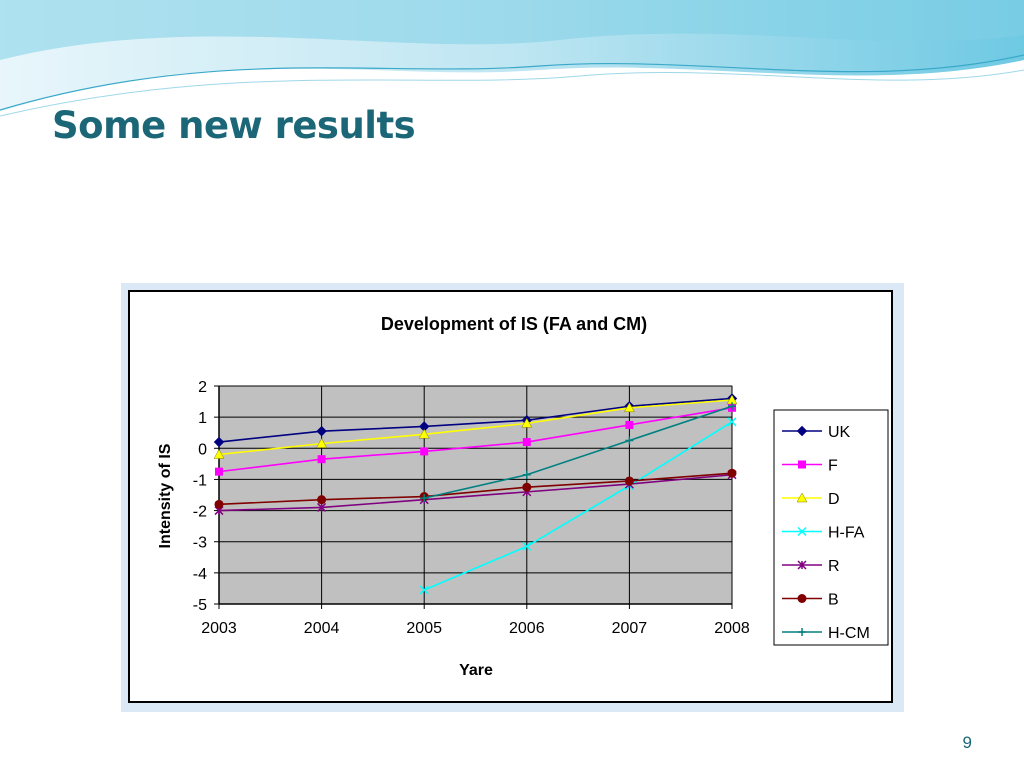 Image resolution: width=1024 pixels, height=768 pixels. I want to click on y-tick-label: -4, so click(200, 574).